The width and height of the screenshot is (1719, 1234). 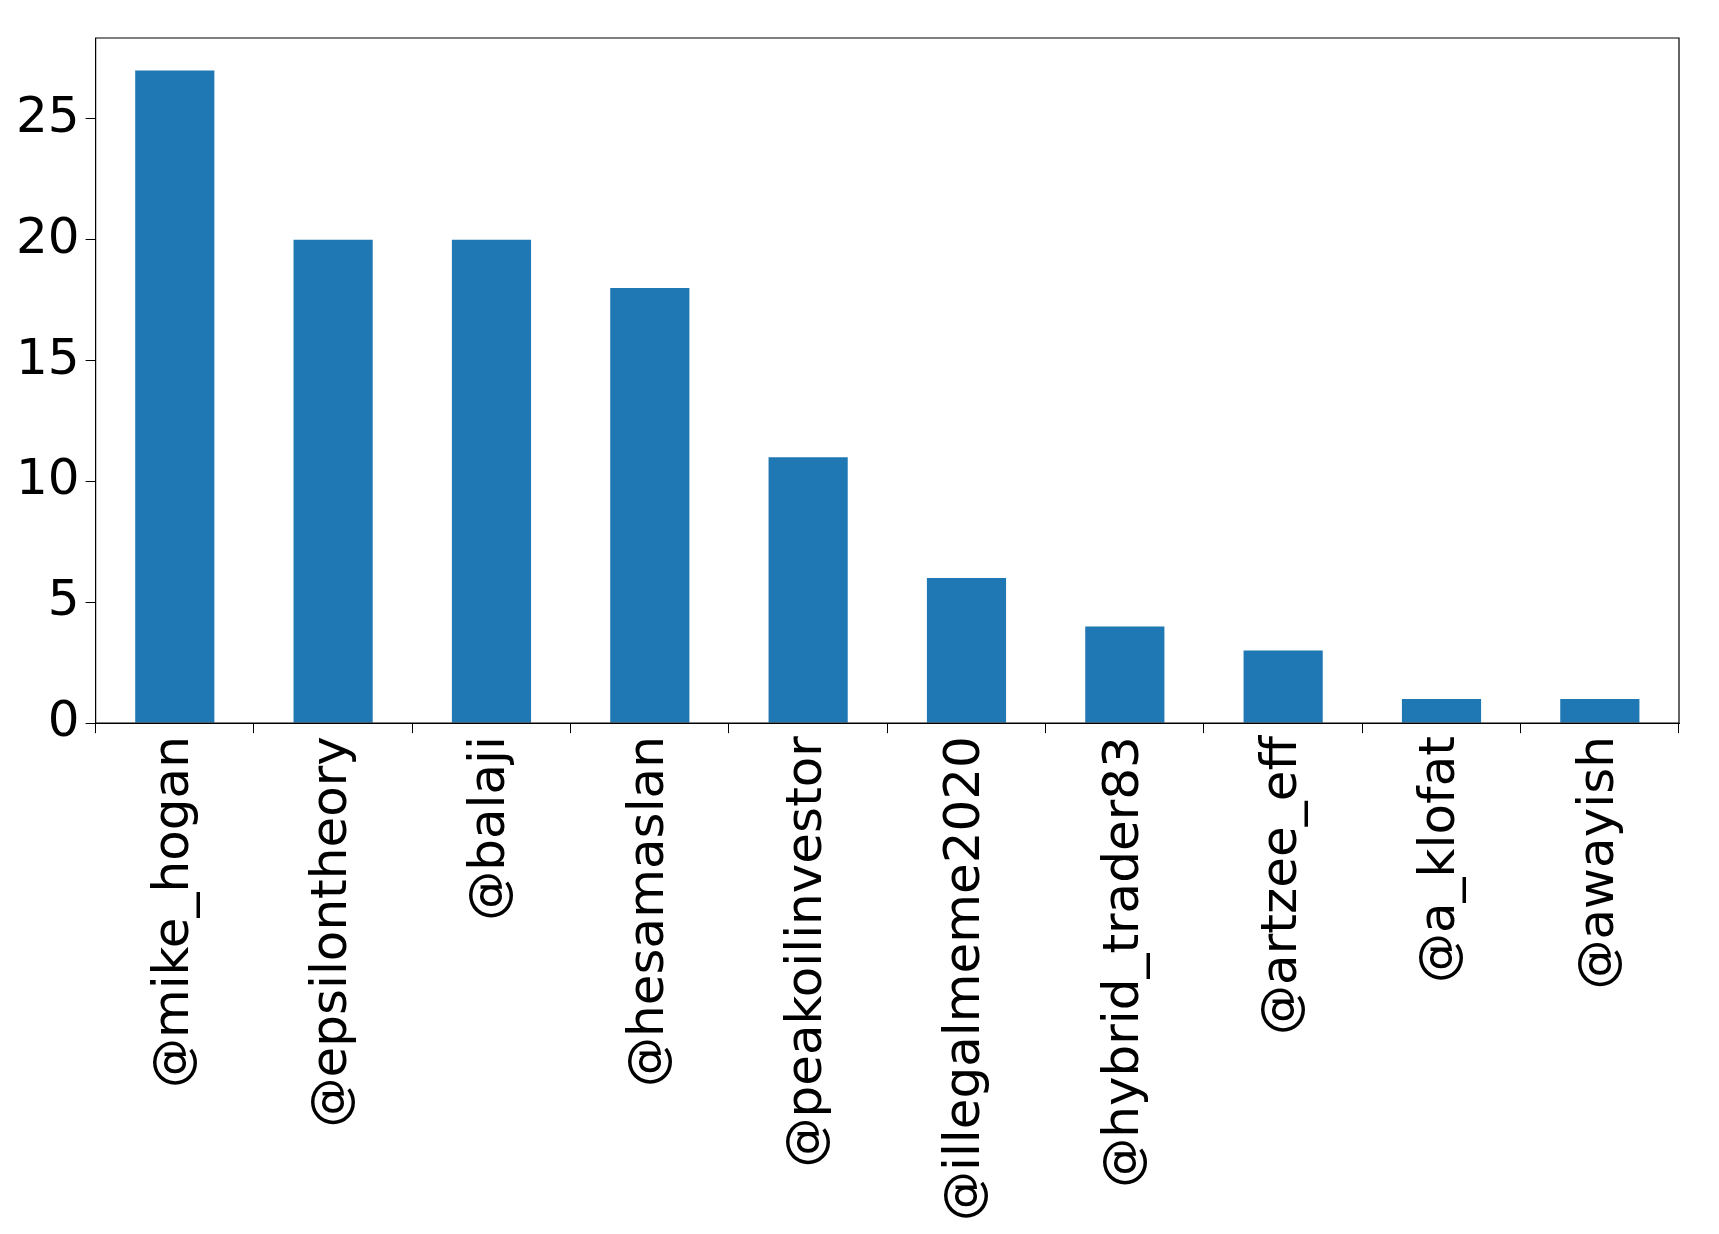 I want to click on x-tick-label: @illegalmeme2020, so click(x=962, y=978).